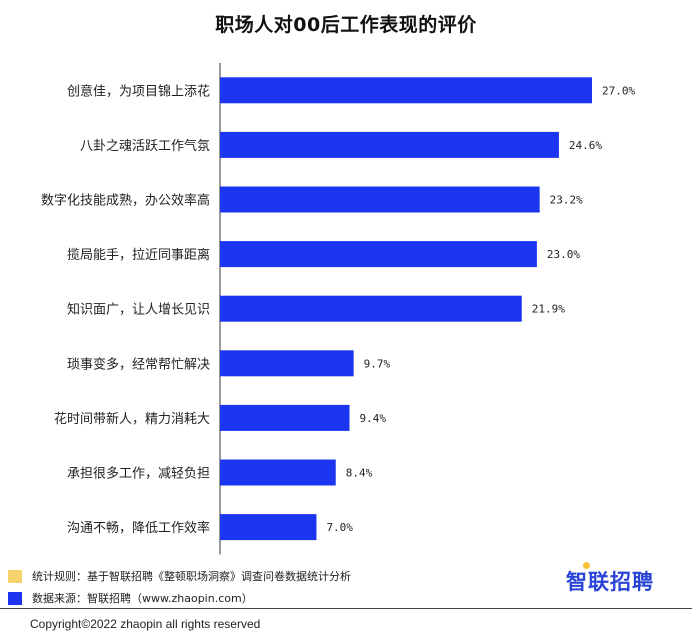  I want to click on brand-logo: 智联招聘, so click(610, 582).